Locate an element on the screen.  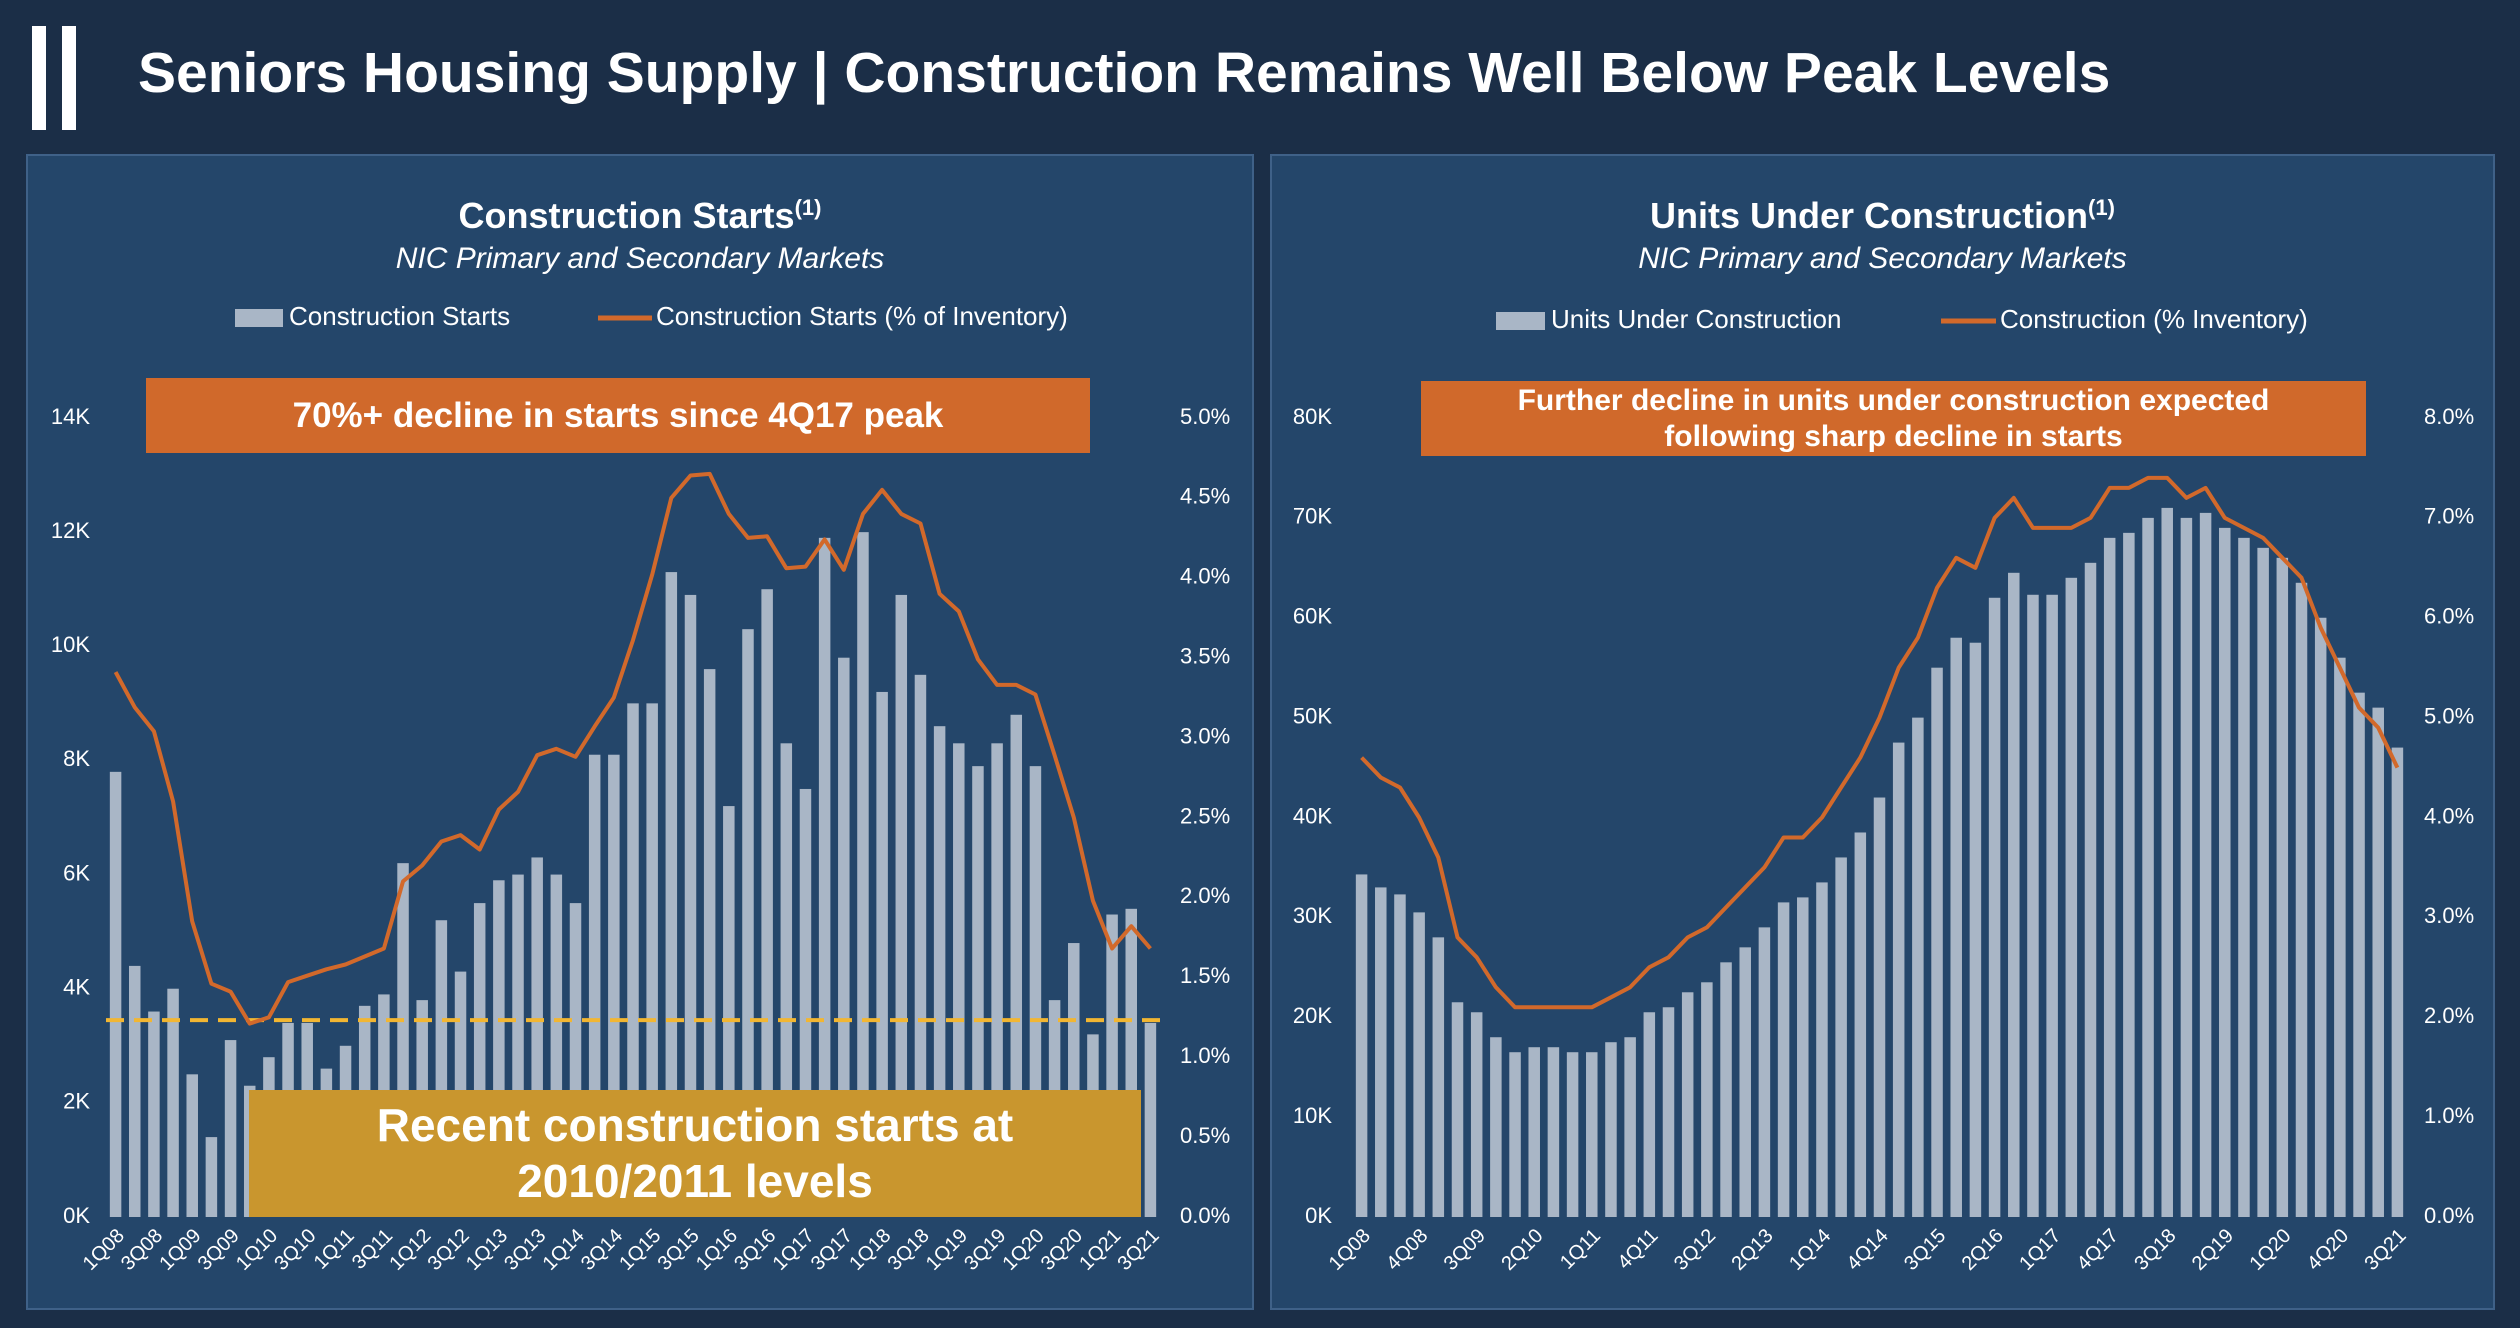
title-note: (1) is located at coordinates (2101, 207).